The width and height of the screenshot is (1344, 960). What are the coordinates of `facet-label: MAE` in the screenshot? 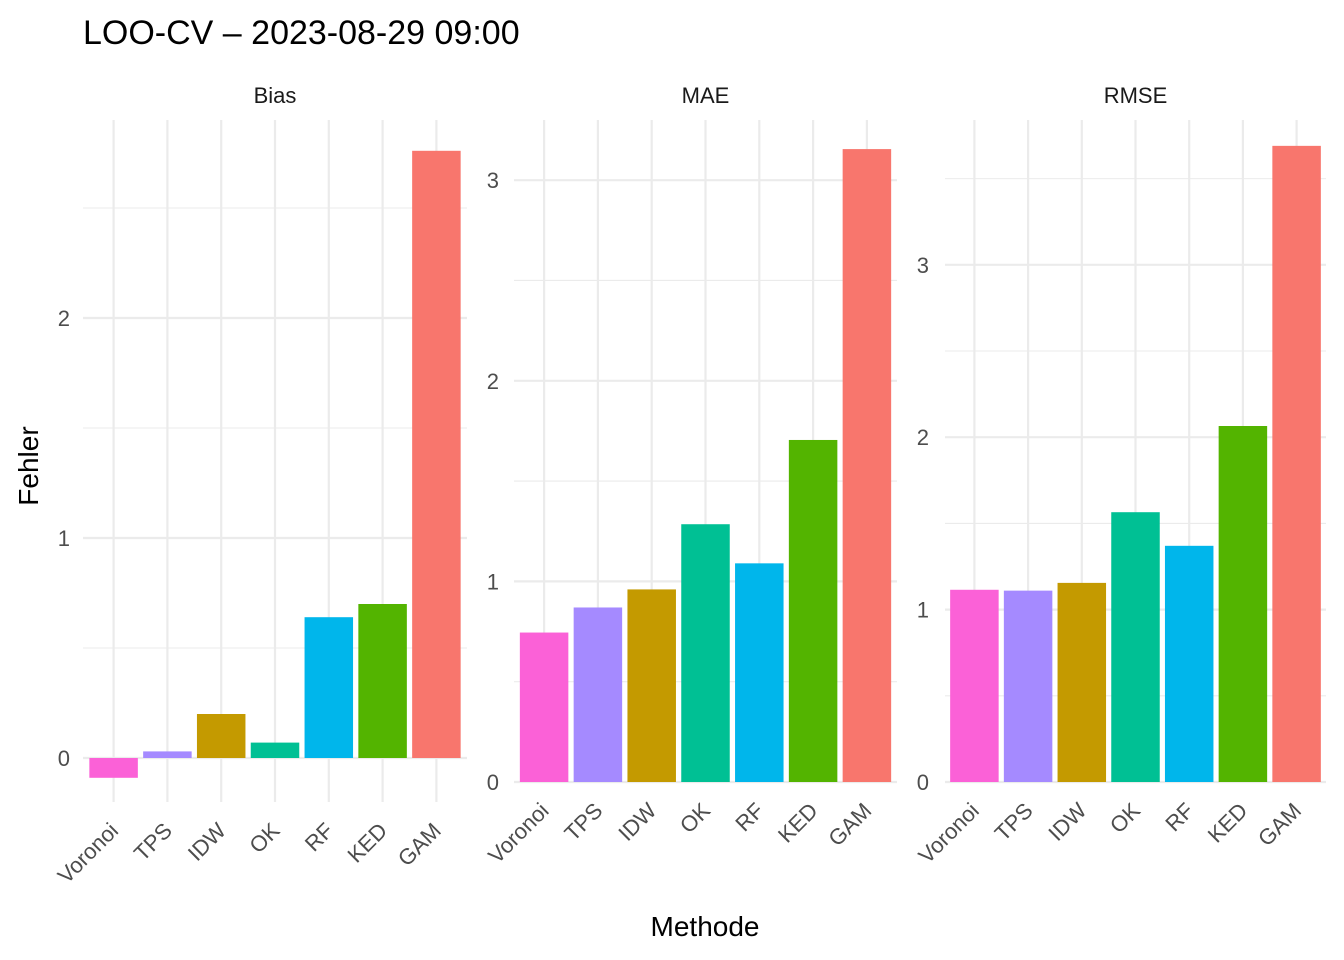 It's located at (706, 95).